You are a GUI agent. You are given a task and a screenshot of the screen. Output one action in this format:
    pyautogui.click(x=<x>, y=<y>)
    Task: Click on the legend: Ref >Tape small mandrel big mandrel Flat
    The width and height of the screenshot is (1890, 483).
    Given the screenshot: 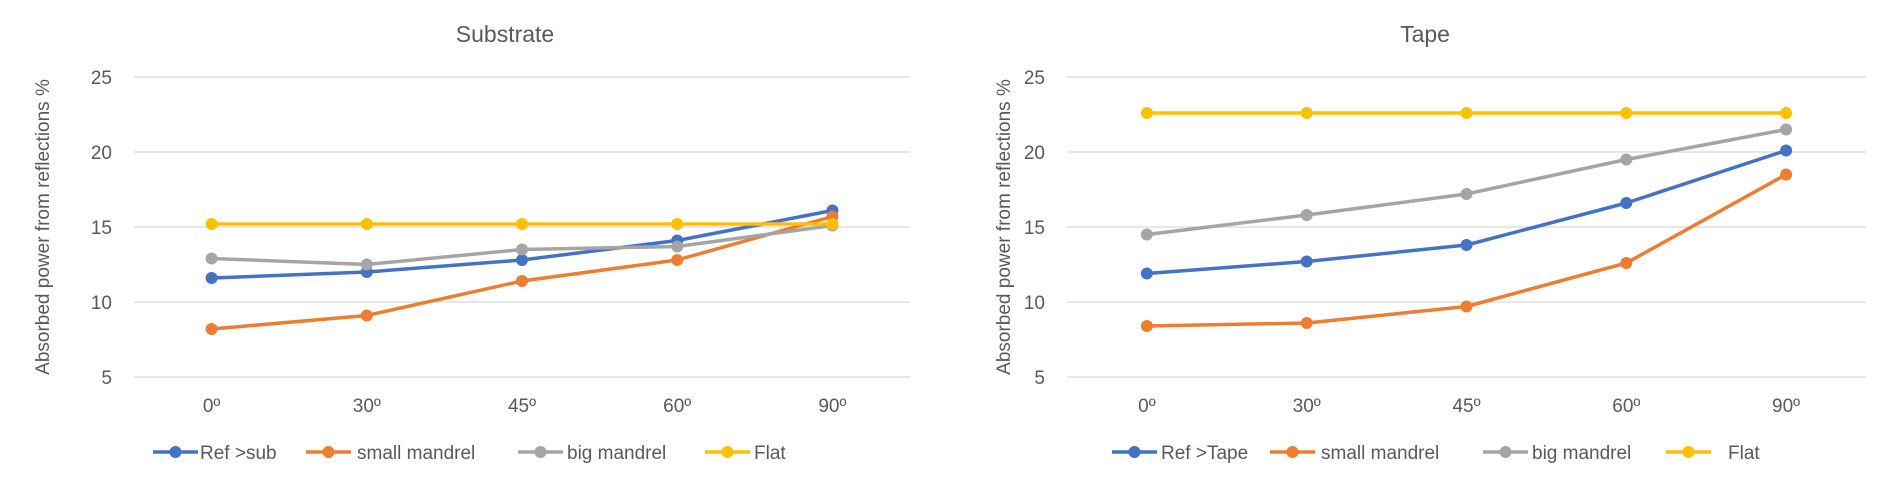 What is the action you would take?
    pyautogui.click(x=1436, y=453)
    